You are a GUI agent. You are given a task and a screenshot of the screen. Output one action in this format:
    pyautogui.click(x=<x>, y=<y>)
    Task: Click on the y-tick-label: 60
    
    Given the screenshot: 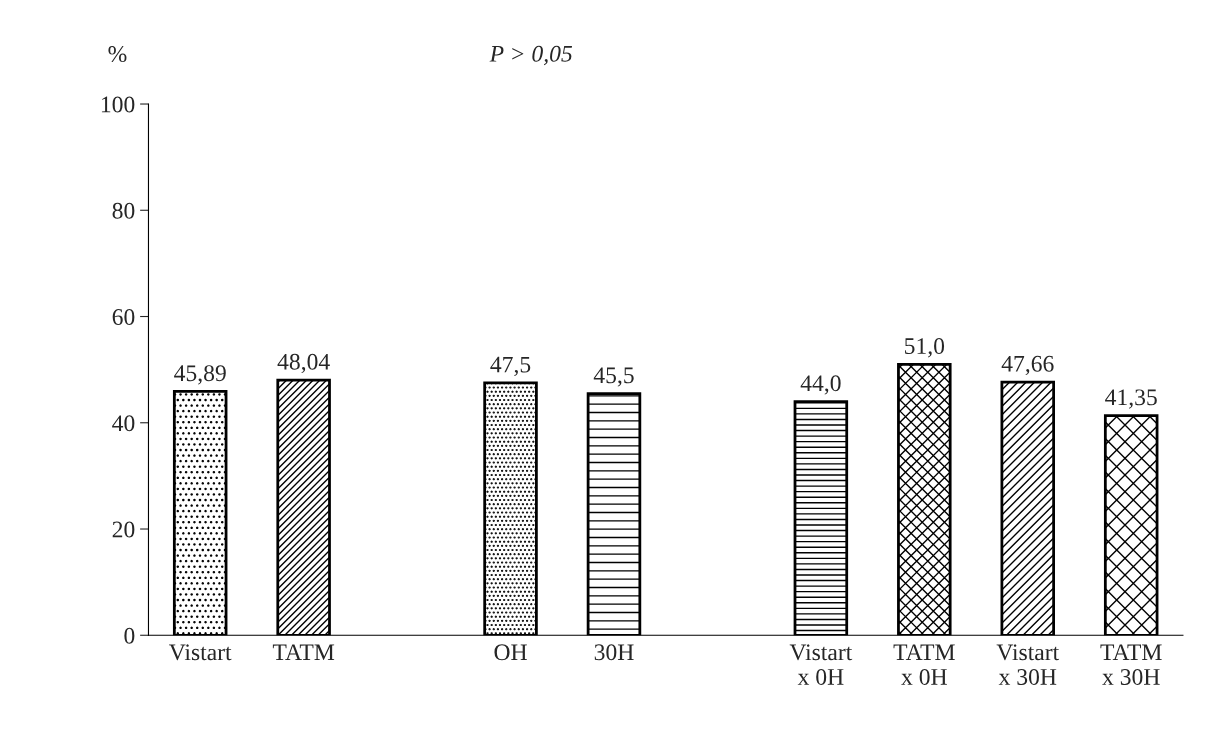 What is the action you would take?
    pyautogui.click(x=123, y=317)
    